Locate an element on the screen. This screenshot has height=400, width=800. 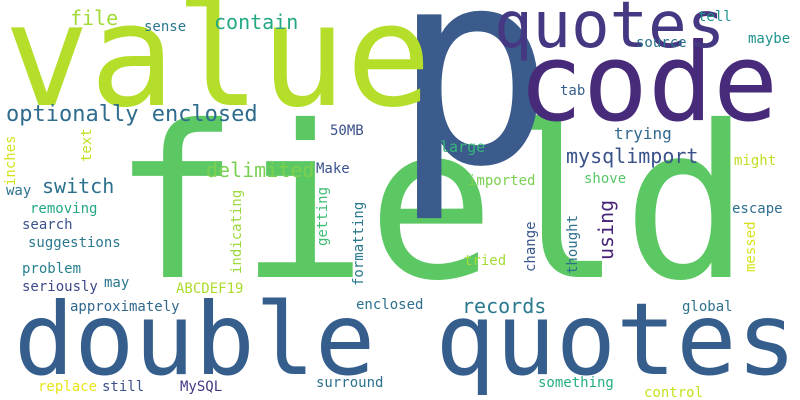
word-suggestions: suggestions is located at coordinates (74, 243).